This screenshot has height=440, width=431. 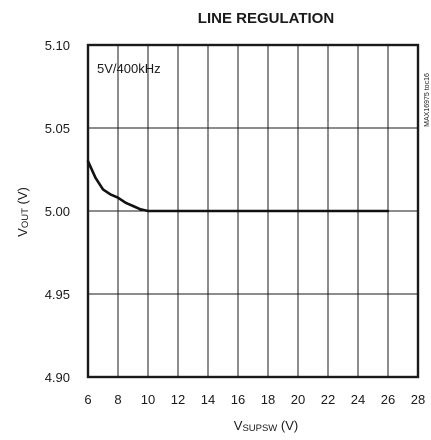 I want to click on y-axis-label-unit: (V), so click(x=22, y=197).